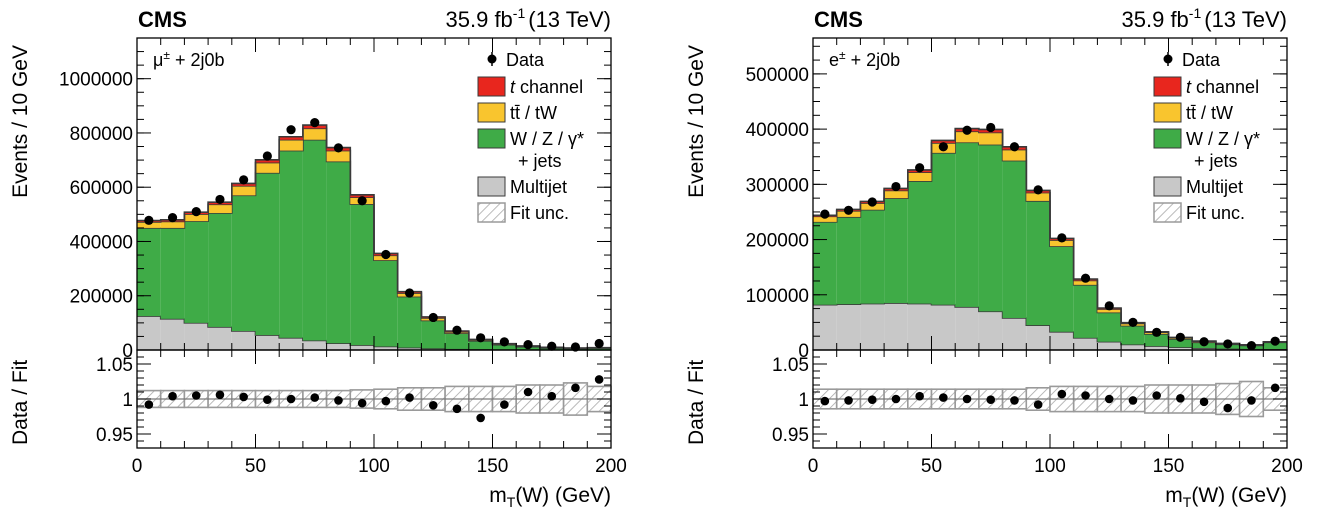 This screenshot has height=512, width=1320. Describe the element at coordinates (547, 139) in the screenshot. I see `legend-wz-label-1: W / Z / γ*` at that location.